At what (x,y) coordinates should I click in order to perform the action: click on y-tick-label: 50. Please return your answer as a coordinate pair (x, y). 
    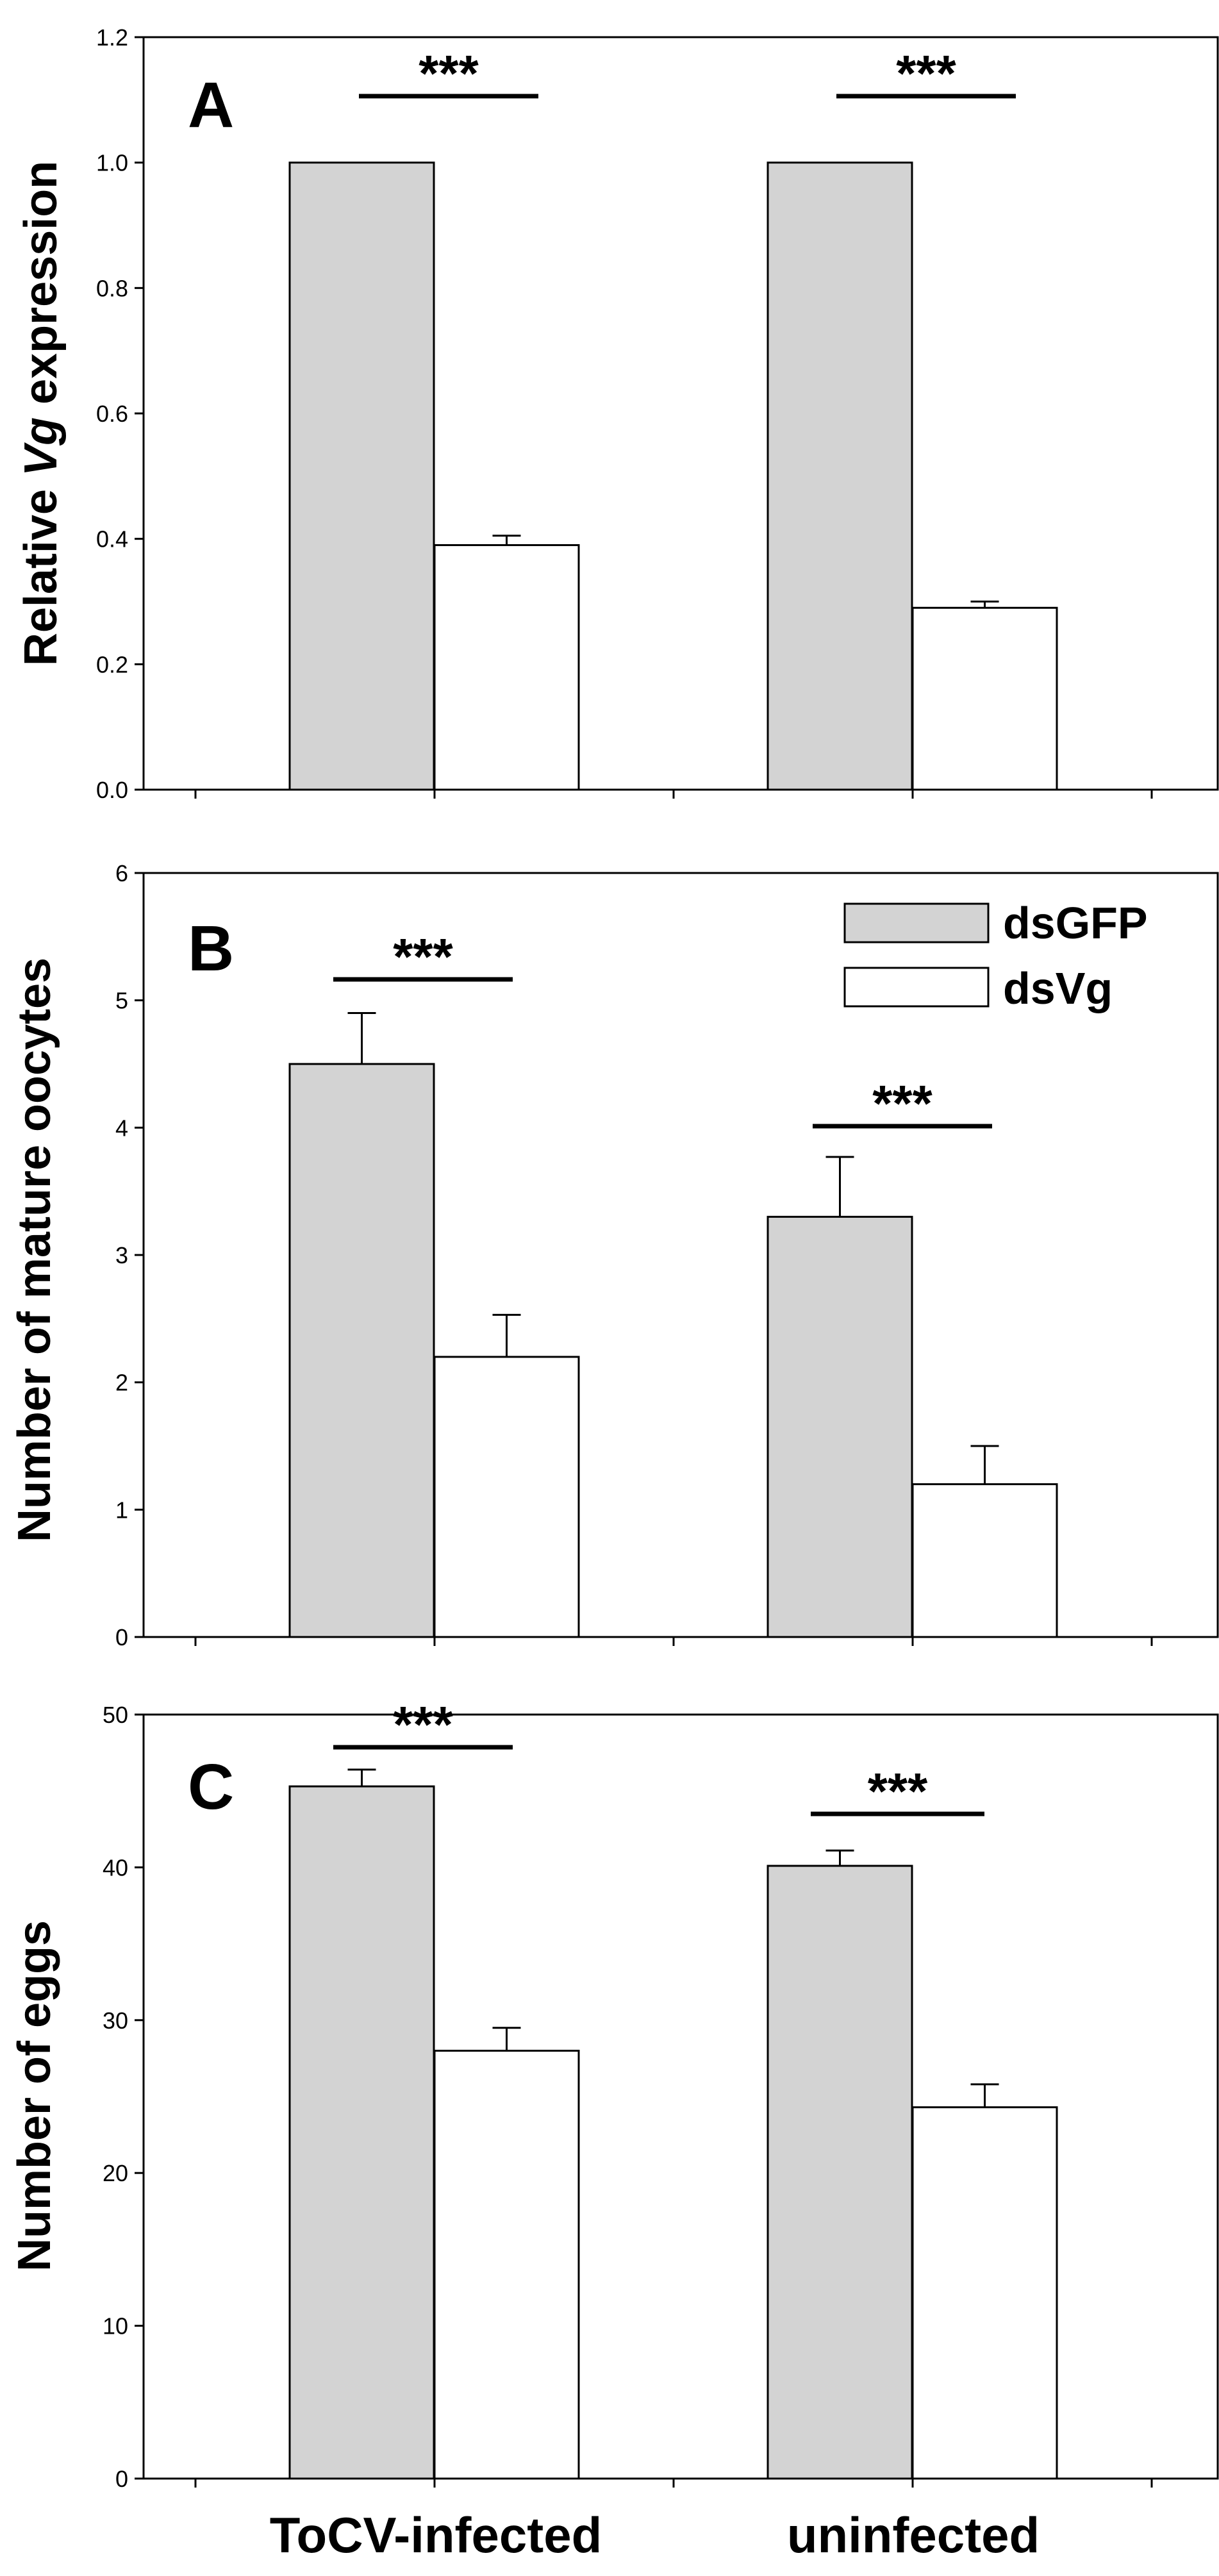
    Looking at the image, I should click on (115, 1715).